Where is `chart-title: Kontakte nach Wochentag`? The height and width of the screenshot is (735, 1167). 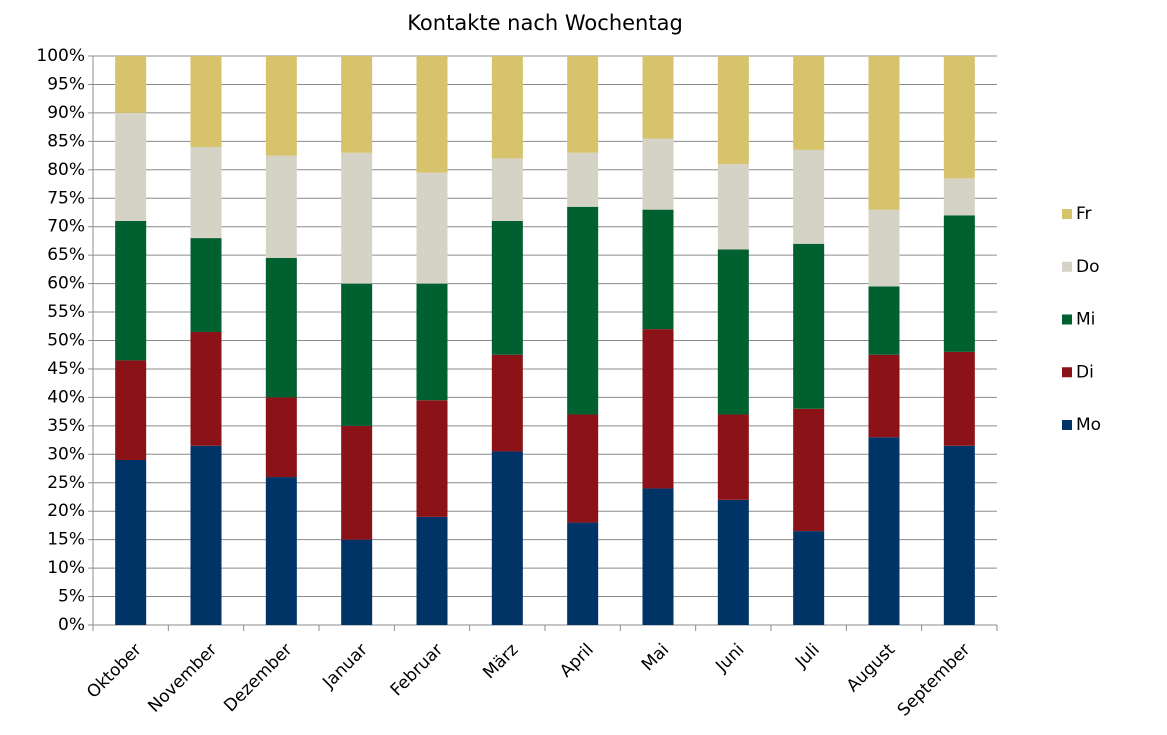 chart-title: Kontakte nach Wochentag is located at coordinates (545, 23).